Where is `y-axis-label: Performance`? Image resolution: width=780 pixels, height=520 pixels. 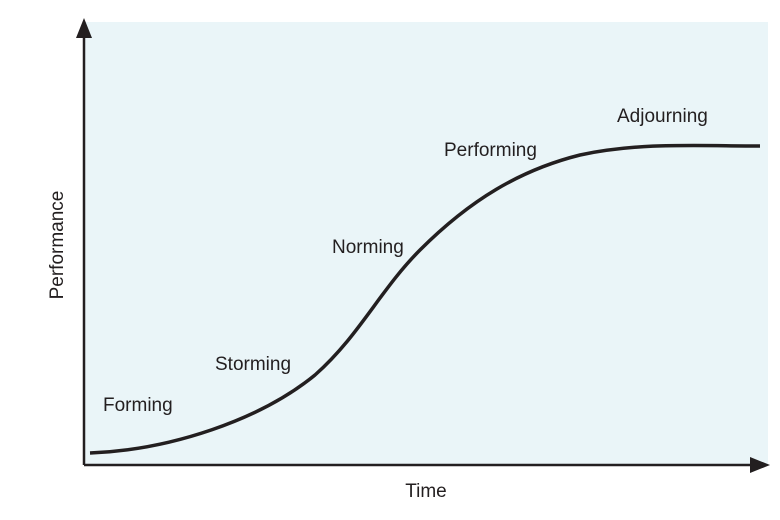
y-axis-label: Performance is located at coordinates (57, 245).